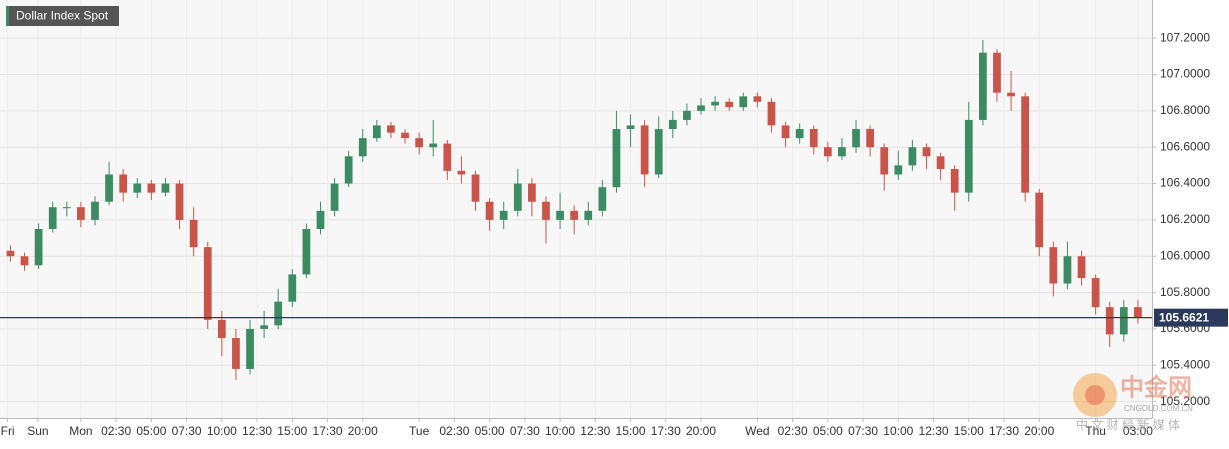  I want to click on last-price-label: 105.6621, so click(1184, 317).